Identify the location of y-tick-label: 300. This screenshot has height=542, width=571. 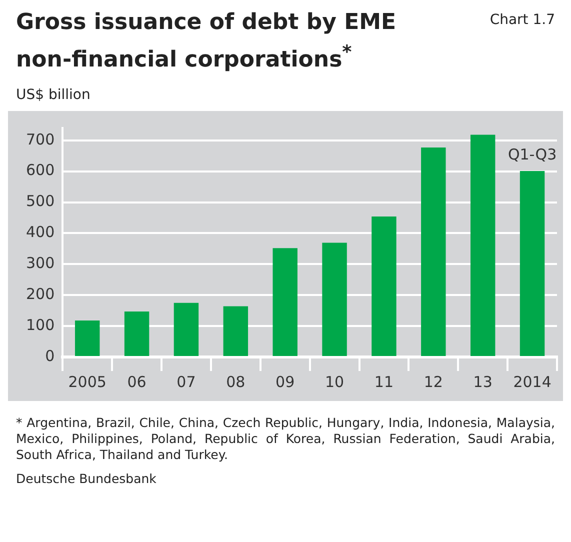
(40, 263).